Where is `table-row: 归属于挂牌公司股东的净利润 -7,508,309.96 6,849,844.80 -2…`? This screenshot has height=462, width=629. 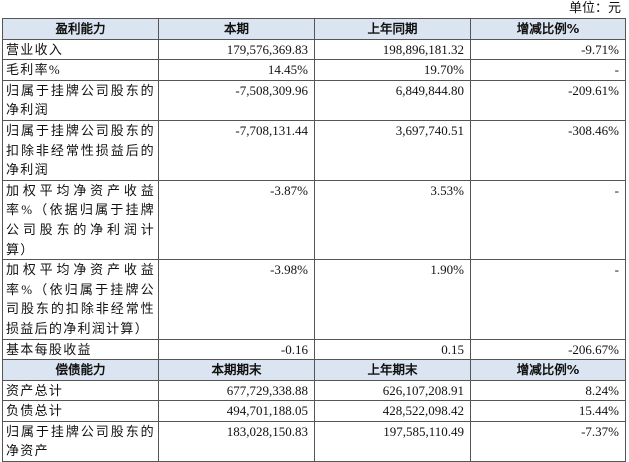 table-row: 归属于挂牌公司股东的净利润 -7,508,309.96 6,849,844.80 -2… is located at coordinates (314, 100).